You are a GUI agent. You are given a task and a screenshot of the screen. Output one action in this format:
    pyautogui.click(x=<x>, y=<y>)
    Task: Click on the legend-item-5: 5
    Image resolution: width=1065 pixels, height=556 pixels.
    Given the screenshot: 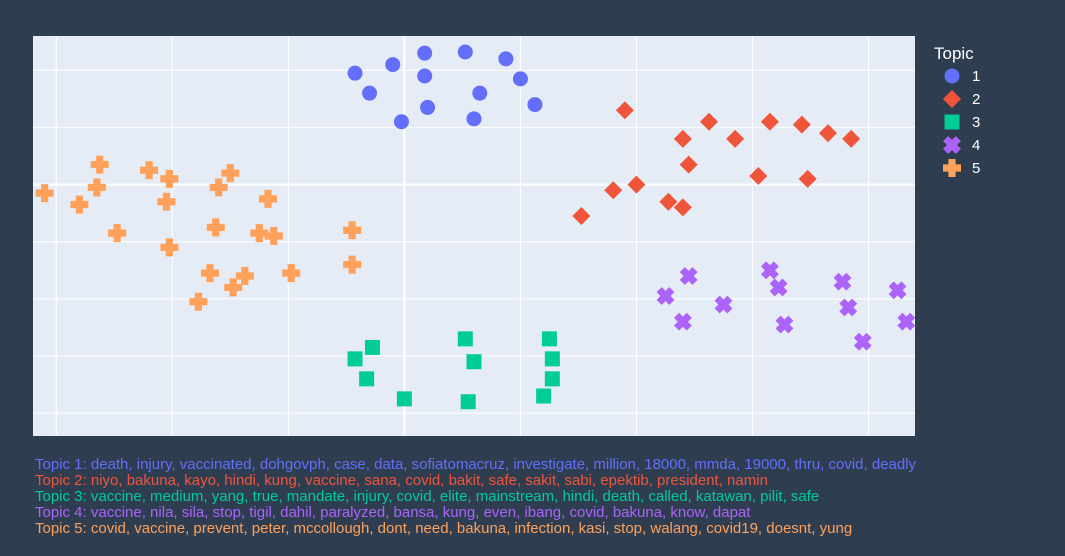 What is the action you would take?
    pyautogui.click(x=961, y=168)
    